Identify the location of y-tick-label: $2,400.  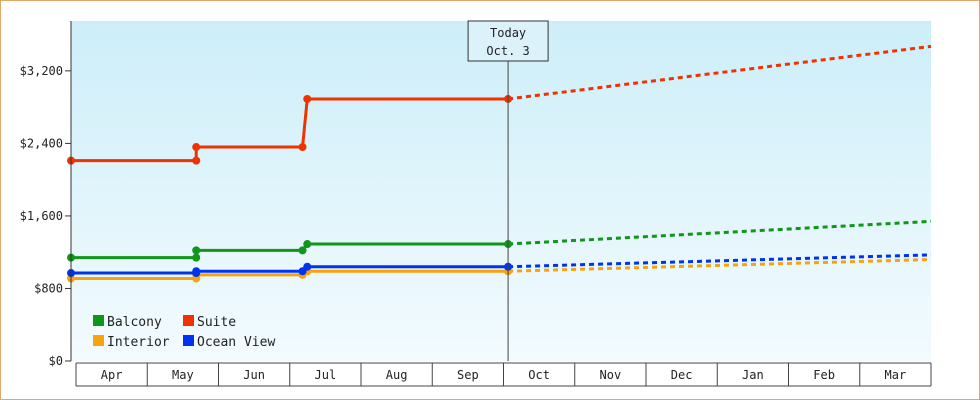
(41, 143).